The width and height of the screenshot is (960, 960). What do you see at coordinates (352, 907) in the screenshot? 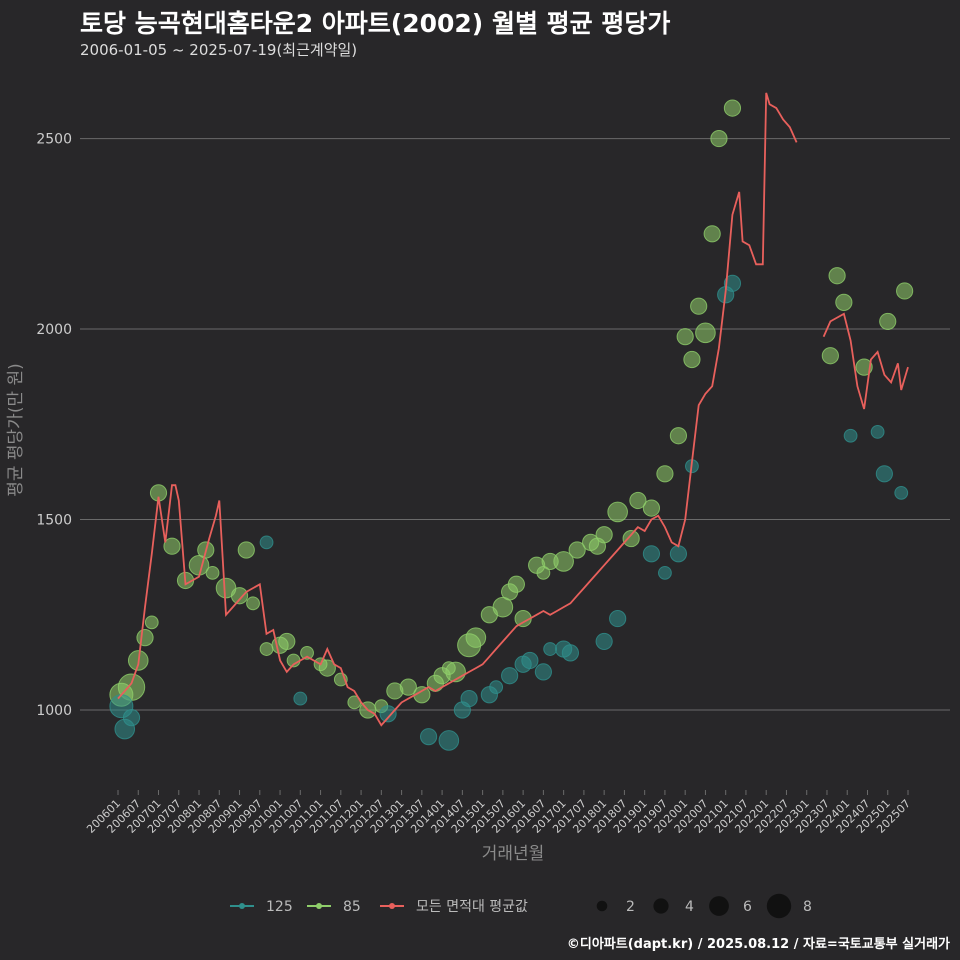
I see `legend-label-1: 85` at bounding box center [352, 907].